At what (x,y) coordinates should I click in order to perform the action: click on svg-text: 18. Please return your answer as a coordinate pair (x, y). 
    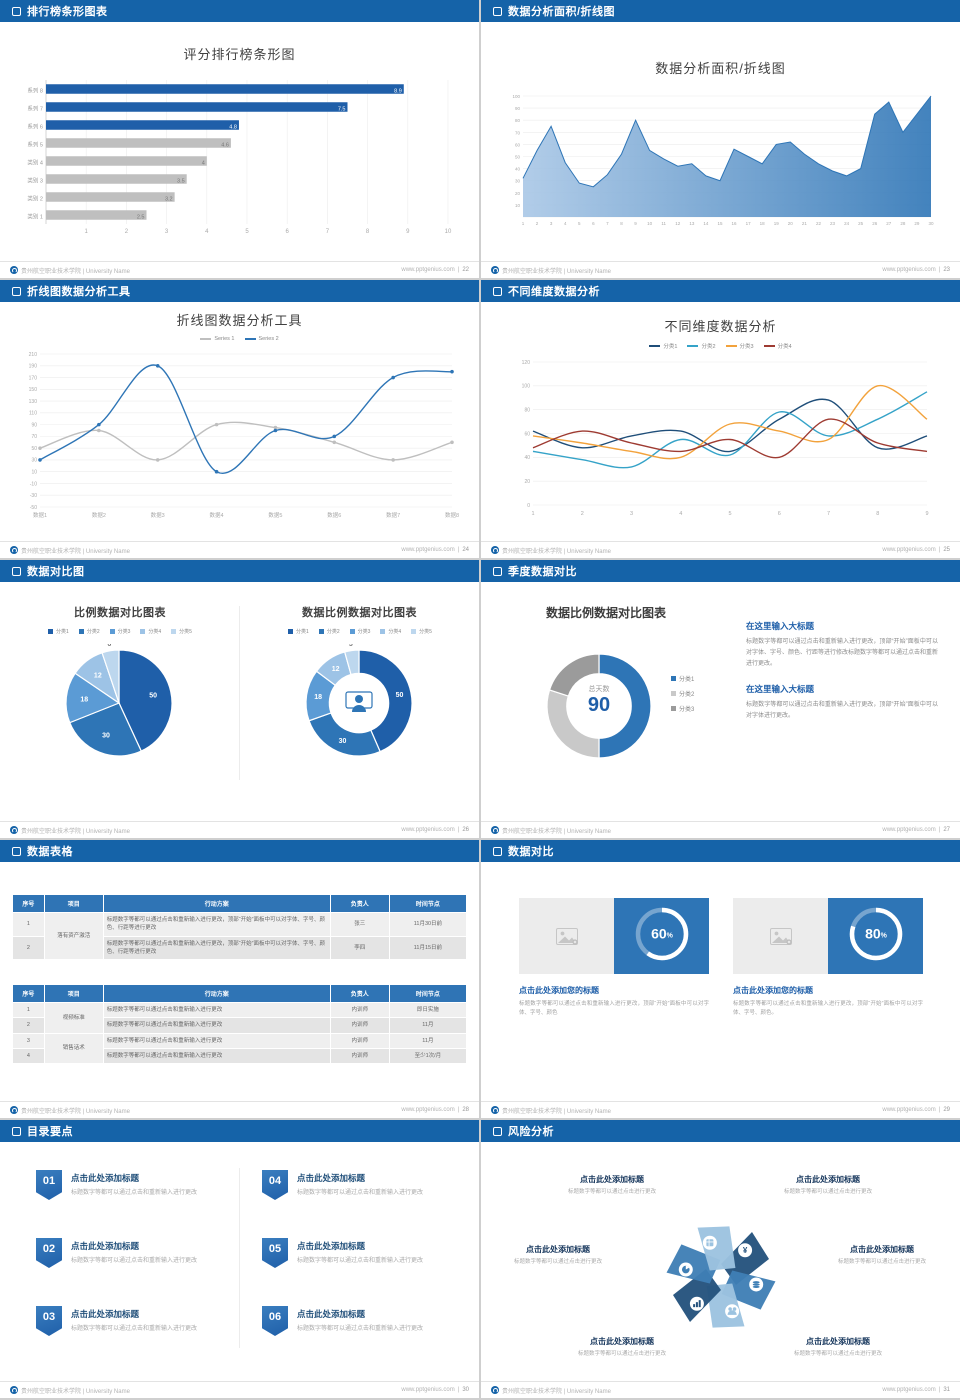
    Looking at the image, I should click on (318, 697).